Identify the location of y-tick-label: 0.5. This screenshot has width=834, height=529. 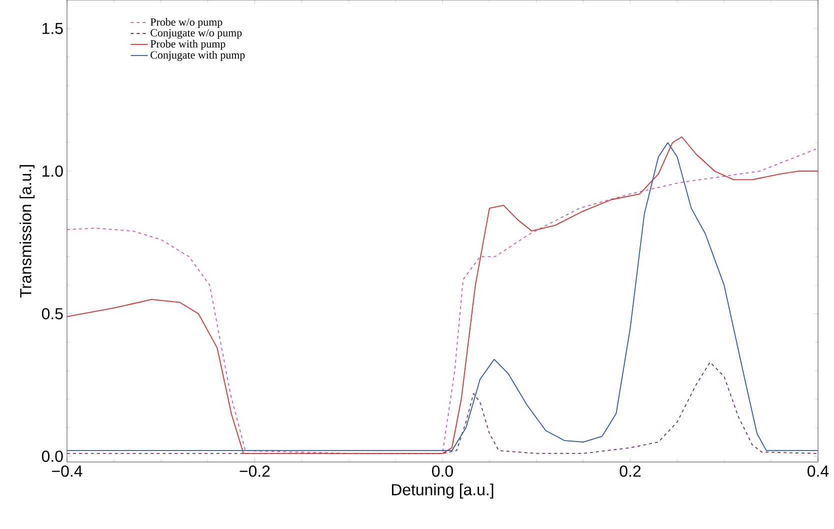
(52, 314).